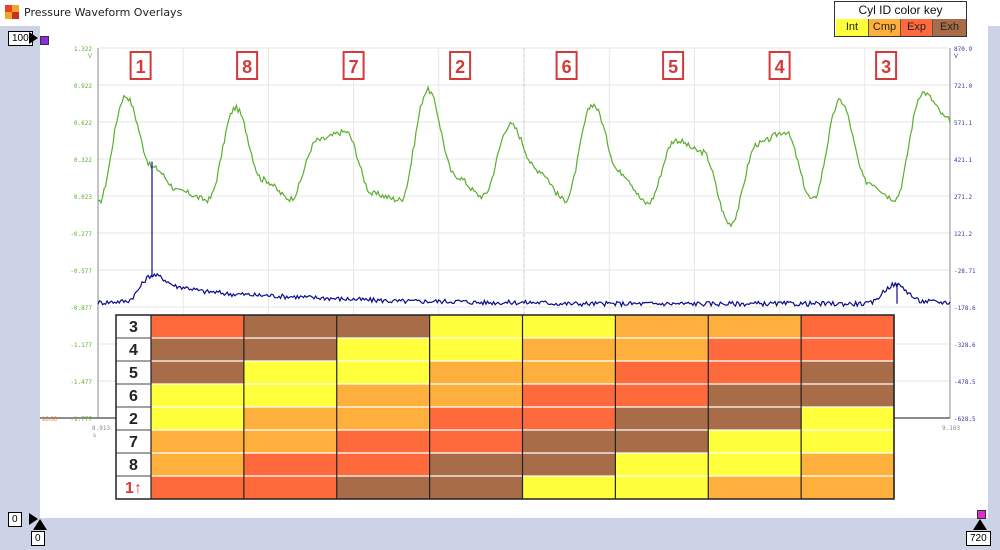 This screenshot has width=1000, height=550. What do you see at coordinates (963, 49) in the screenshot?
I see `right-tick-label: 870.9` at bounding box center [963, 49].